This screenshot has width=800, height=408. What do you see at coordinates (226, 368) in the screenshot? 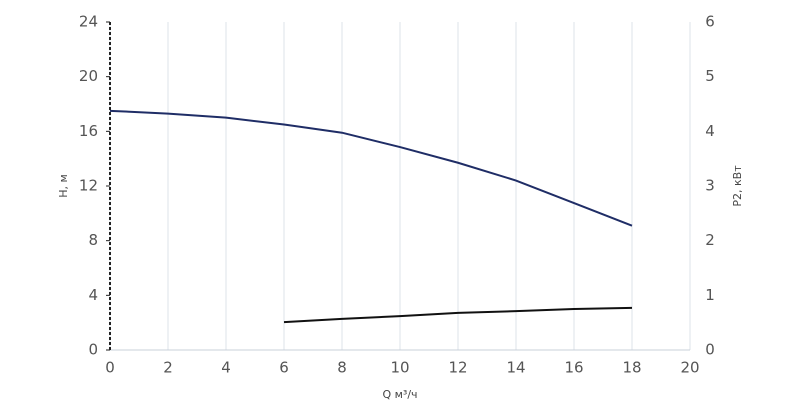
I see `x-tick-label: 4` at bounding box center [226, 368].